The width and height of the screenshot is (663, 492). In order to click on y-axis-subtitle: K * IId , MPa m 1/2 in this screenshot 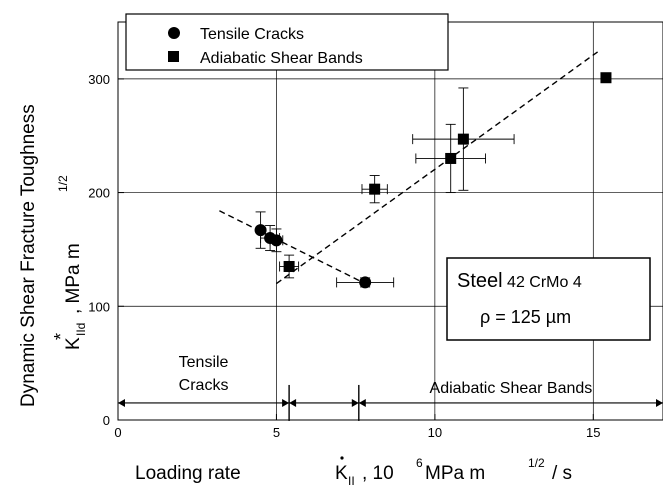, I will do `click(70, 262)`.